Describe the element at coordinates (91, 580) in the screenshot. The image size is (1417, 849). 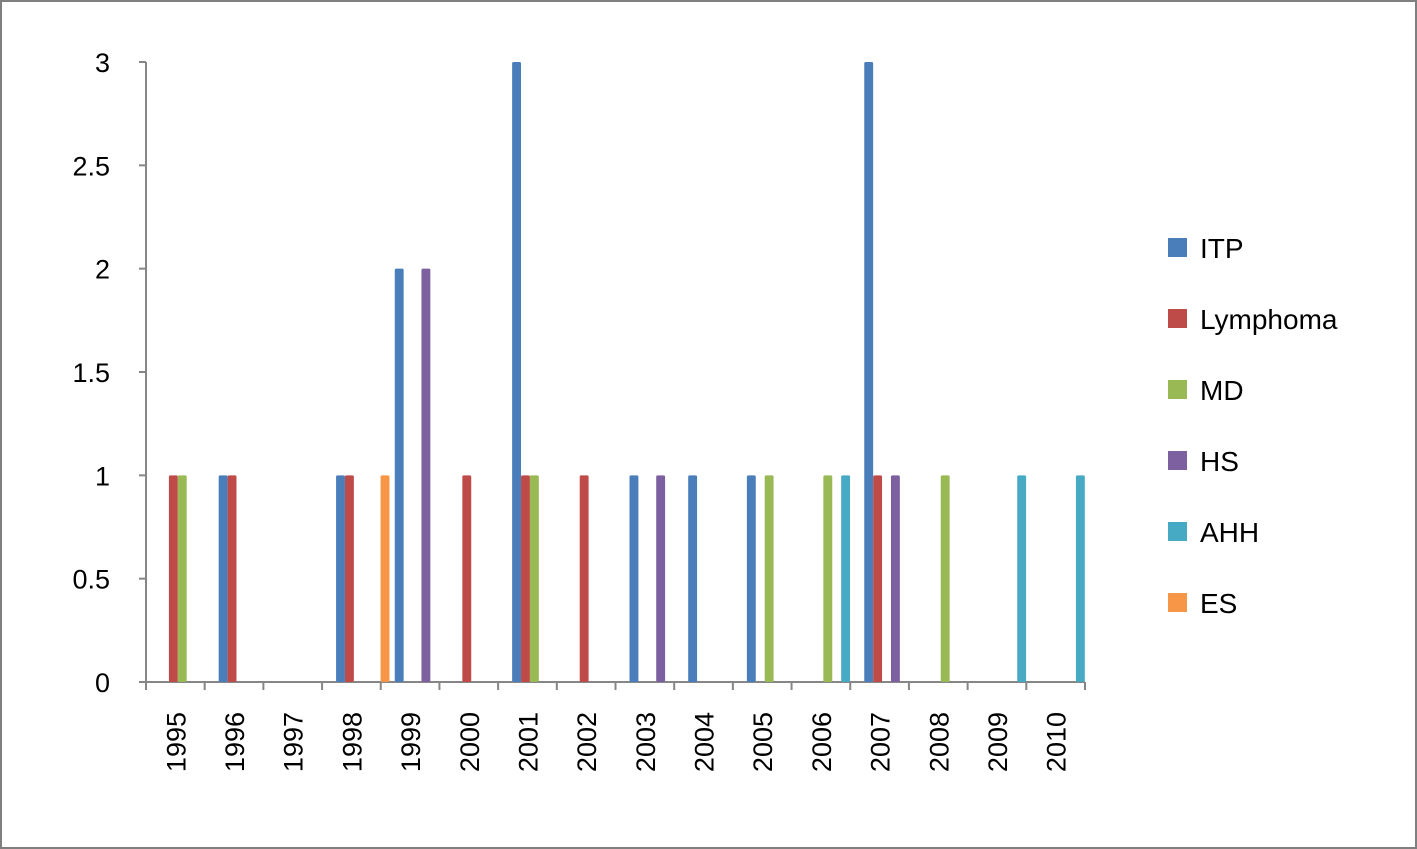
I see `y-tick-label: 0.5` at that location.